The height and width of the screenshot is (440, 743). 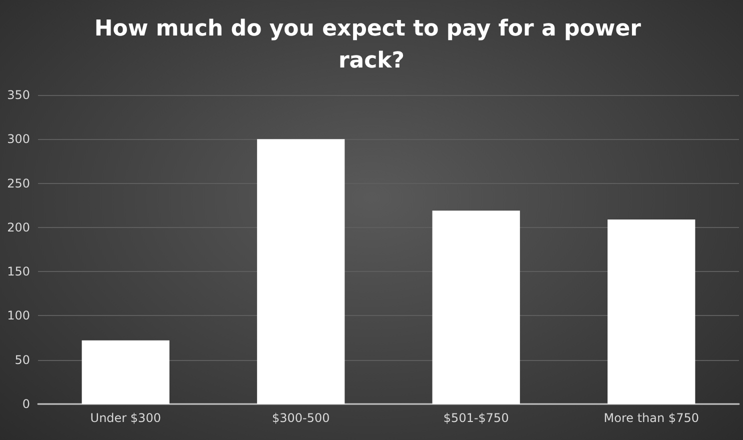 I want to click on x-tick-label: $300-500, so click(x=301, y=418).